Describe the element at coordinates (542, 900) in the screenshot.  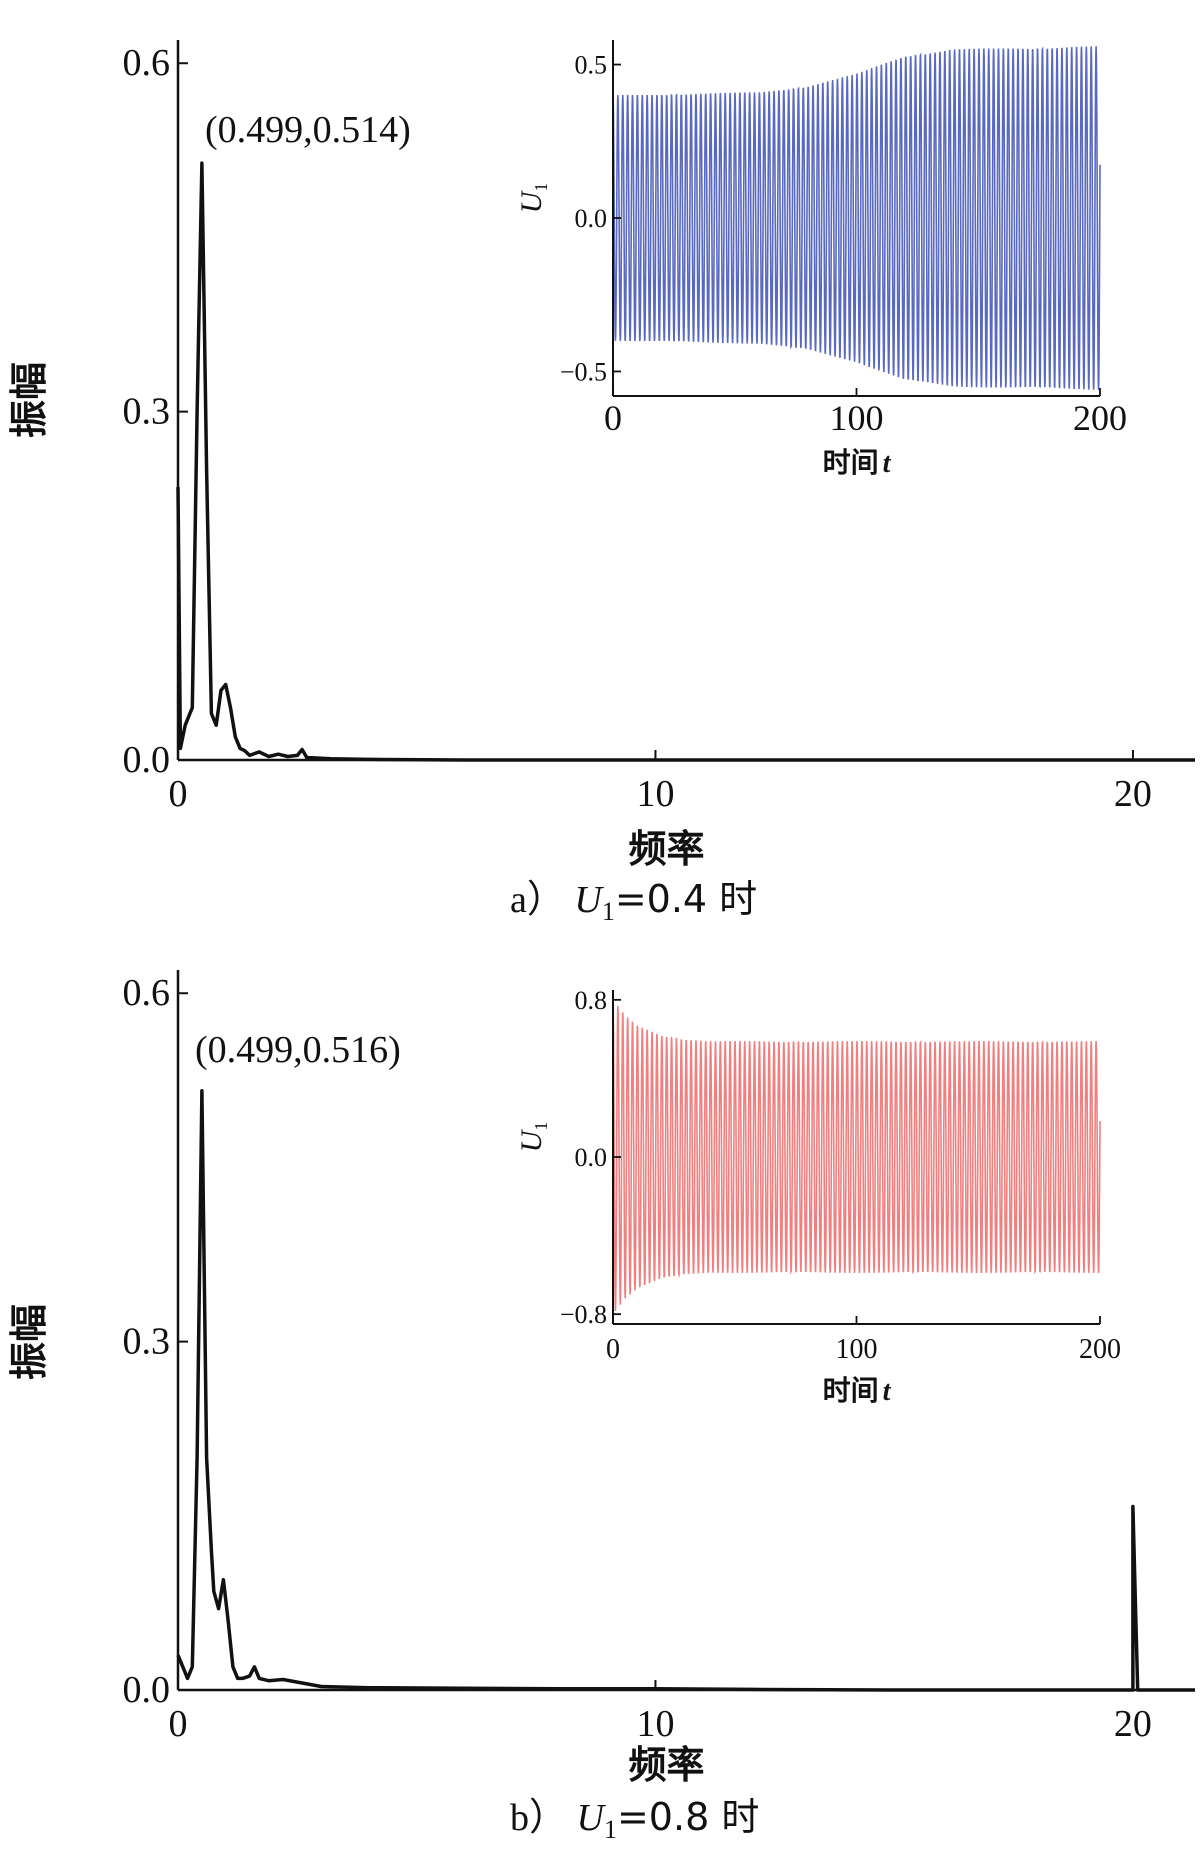
I see `caption-prefix: a）` at that location.